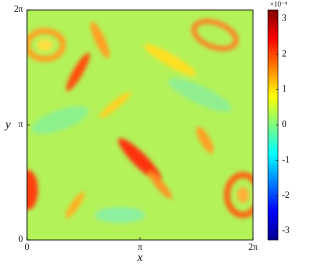  I want to click on colorbar-tick-label: 3, so click(284, 18).